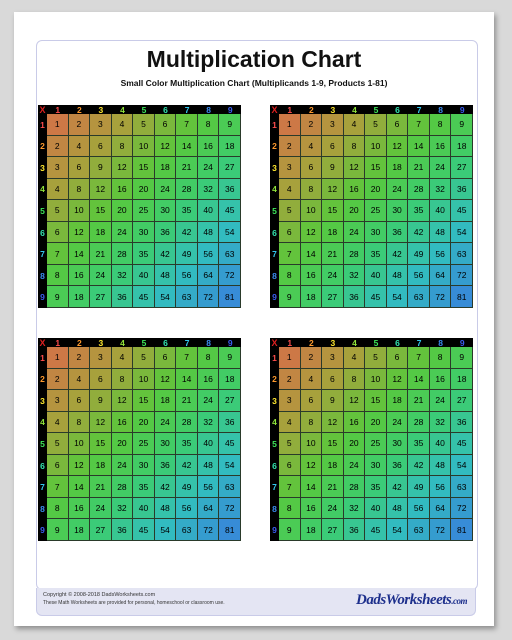 Image resolution: width=512 pixels, height=640 pixels. I want to click on column-header: 4, so click(122, 110).